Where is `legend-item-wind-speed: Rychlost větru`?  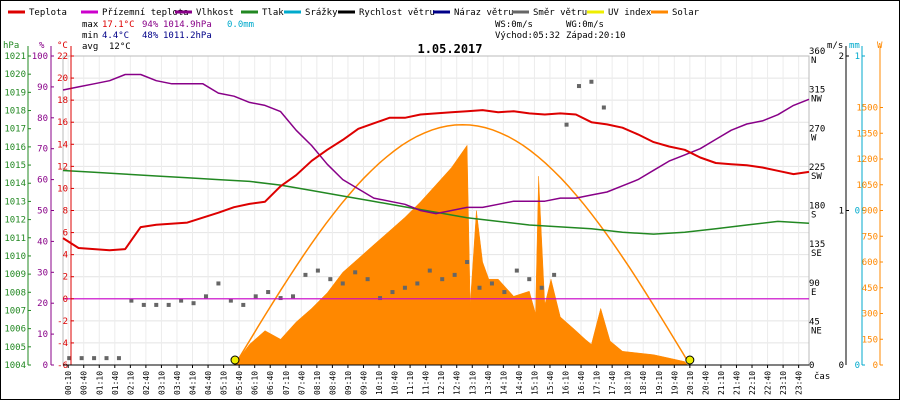
legend-item-wind-speed: Rychlost větru is located at coordinates (386, 13).